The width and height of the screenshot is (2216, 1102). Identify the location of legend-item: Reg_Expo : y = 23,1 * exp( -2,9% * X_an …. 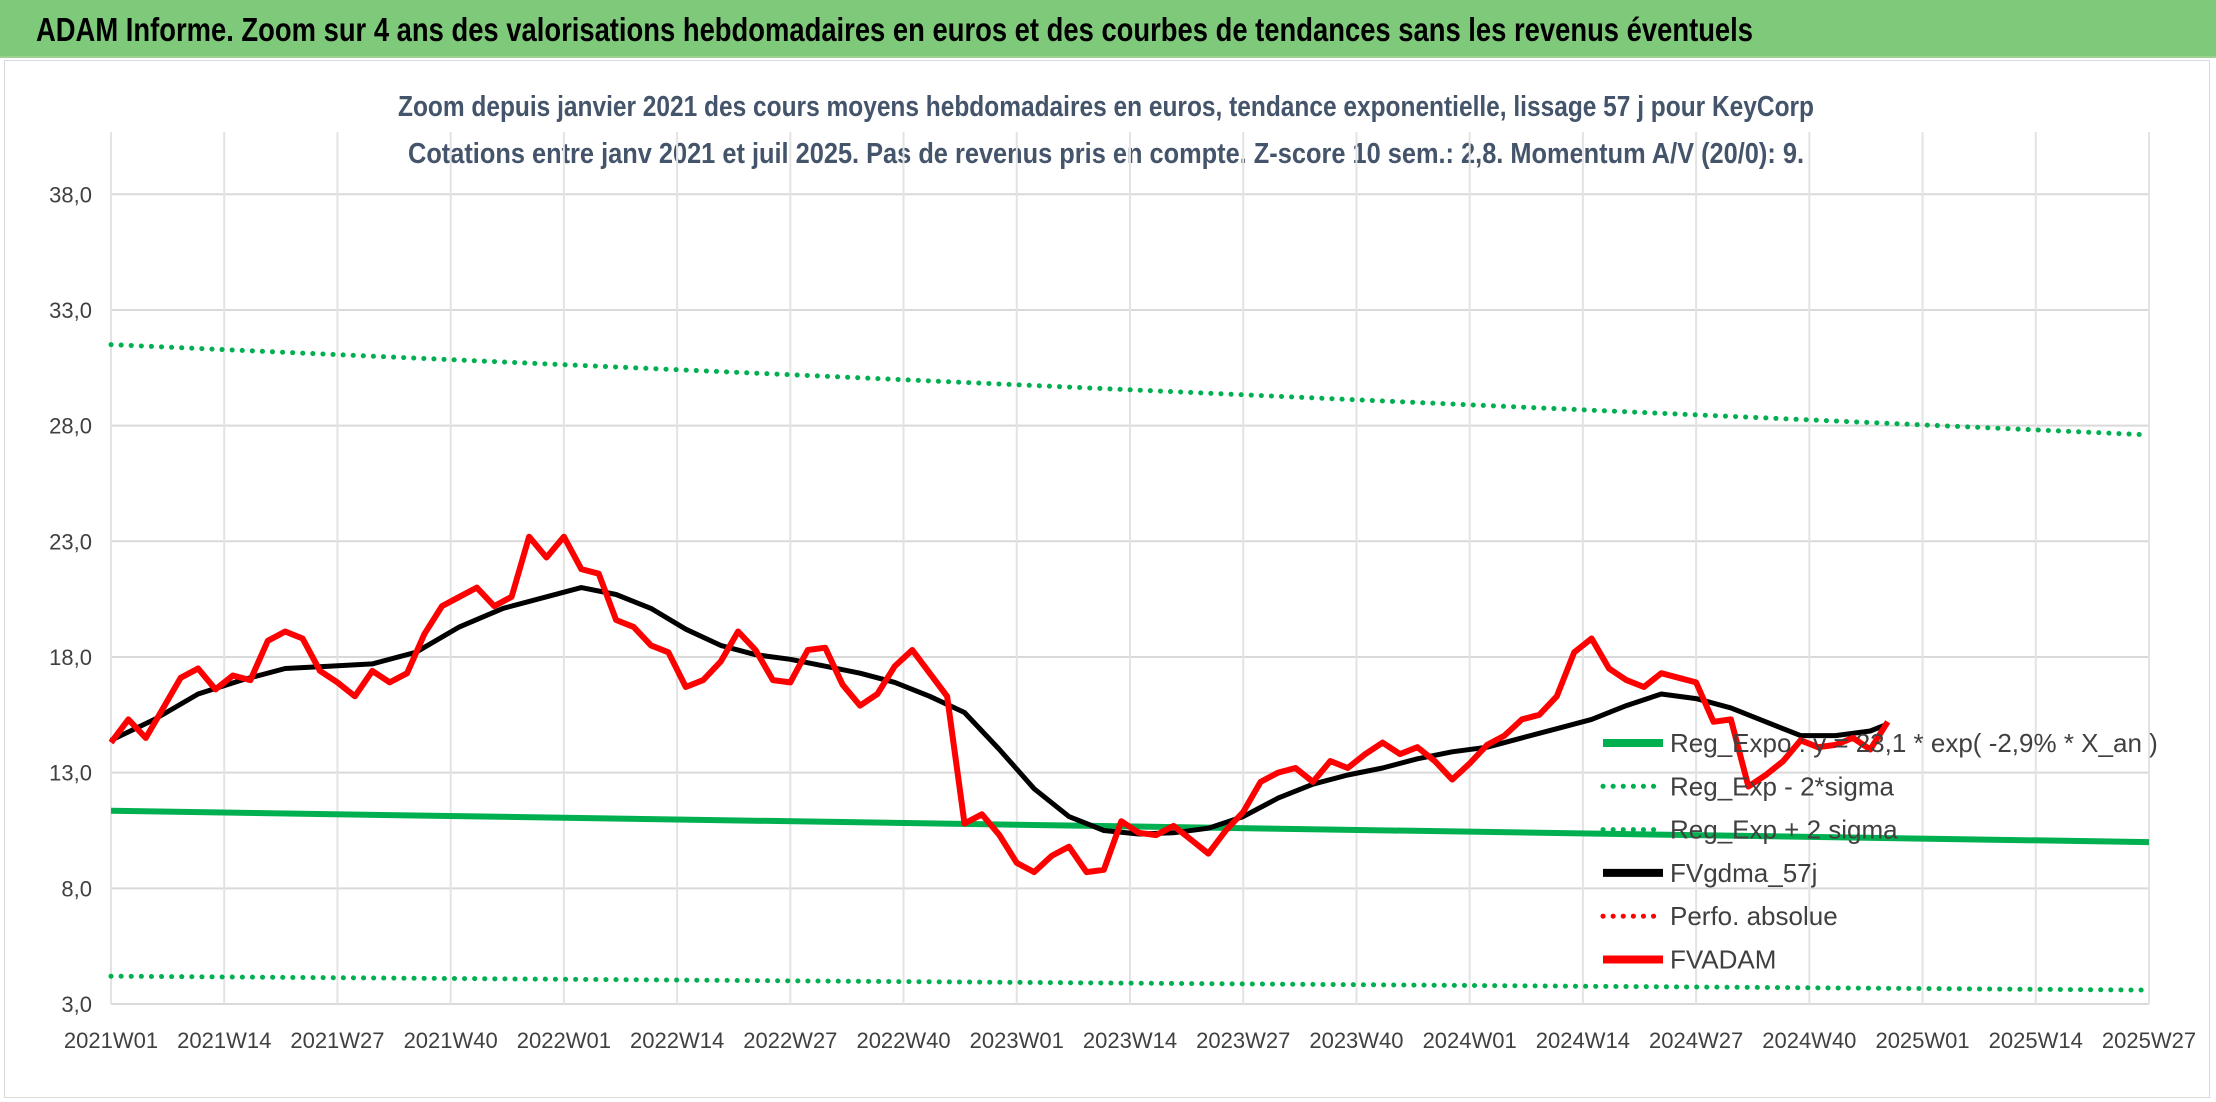
(1880, 743).